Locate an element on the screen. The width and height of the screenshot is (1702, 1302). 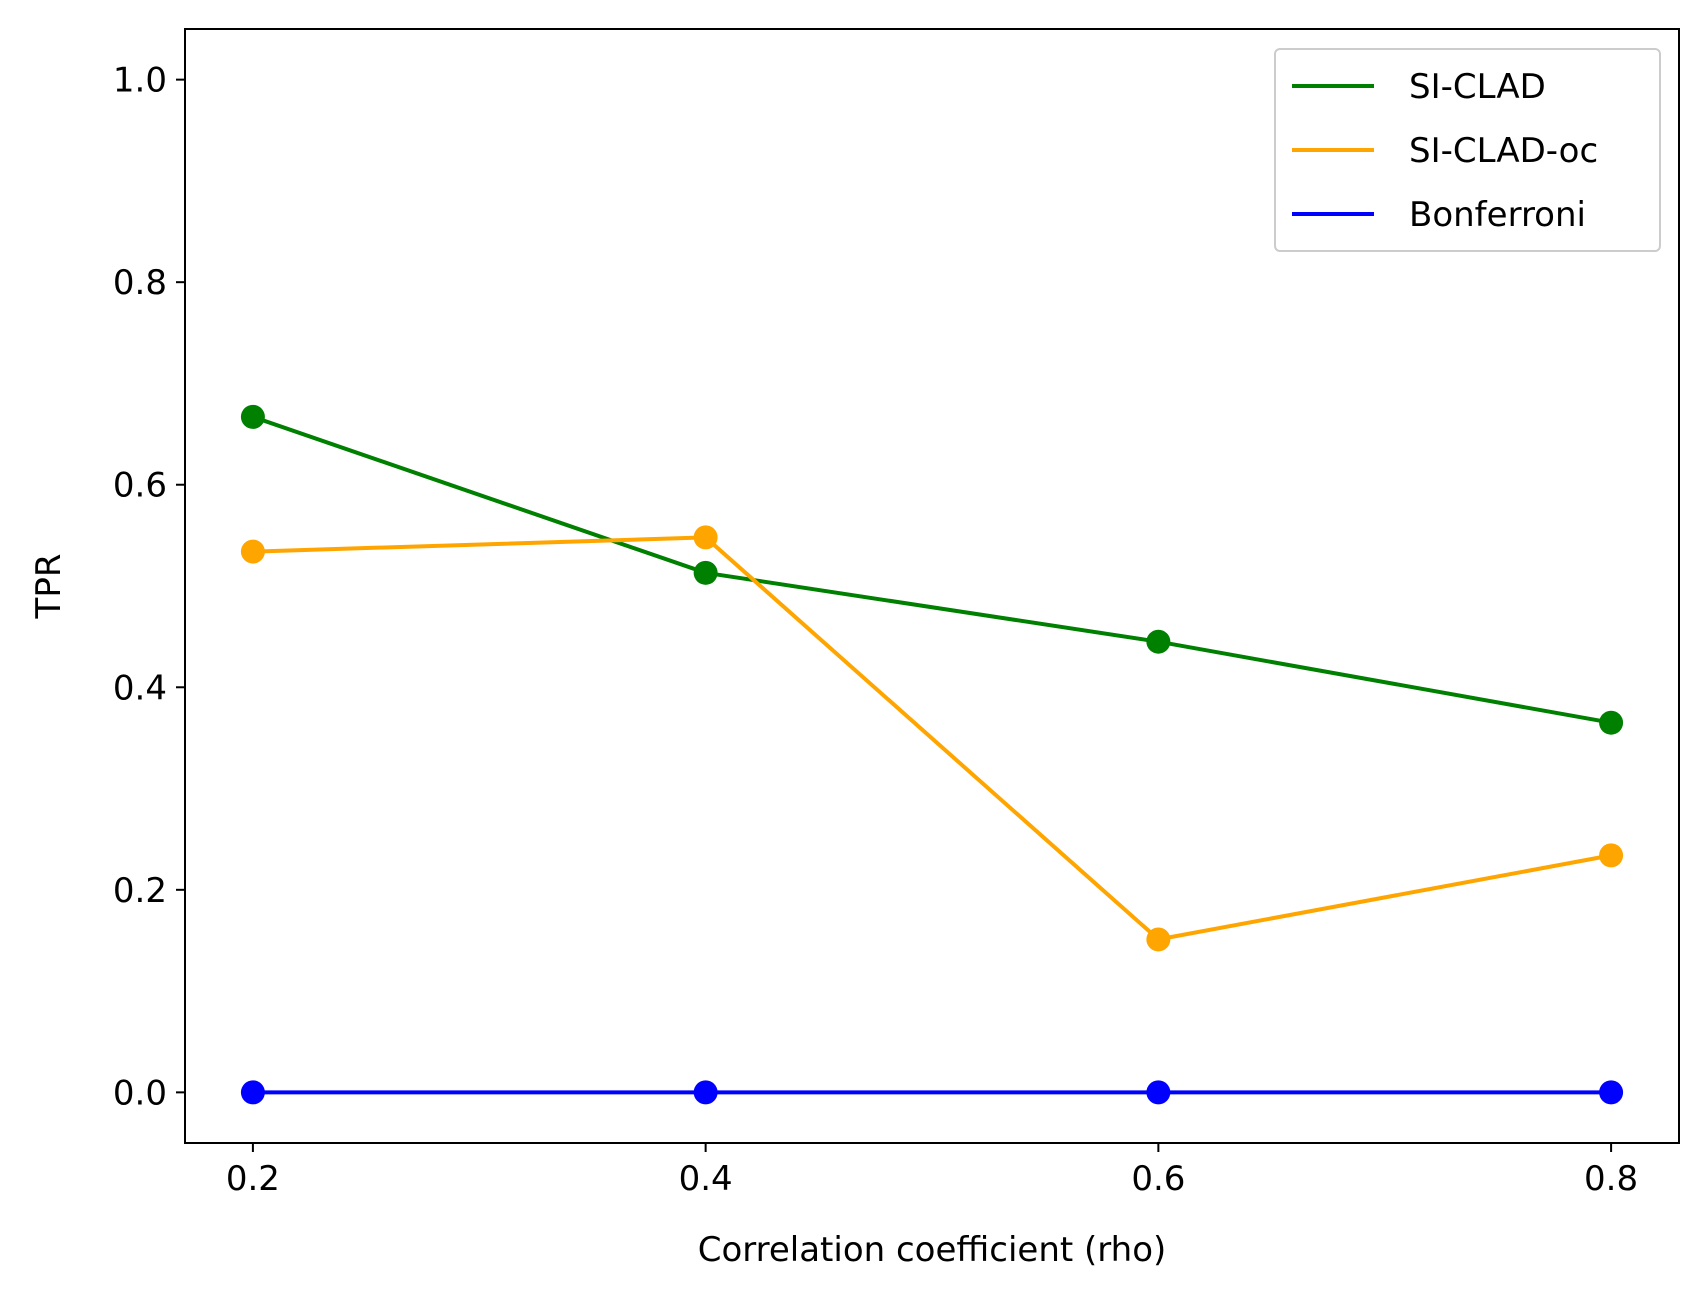
x-axis-label: Correlation coefficient (rho) is located at coordinates (932, 1250).